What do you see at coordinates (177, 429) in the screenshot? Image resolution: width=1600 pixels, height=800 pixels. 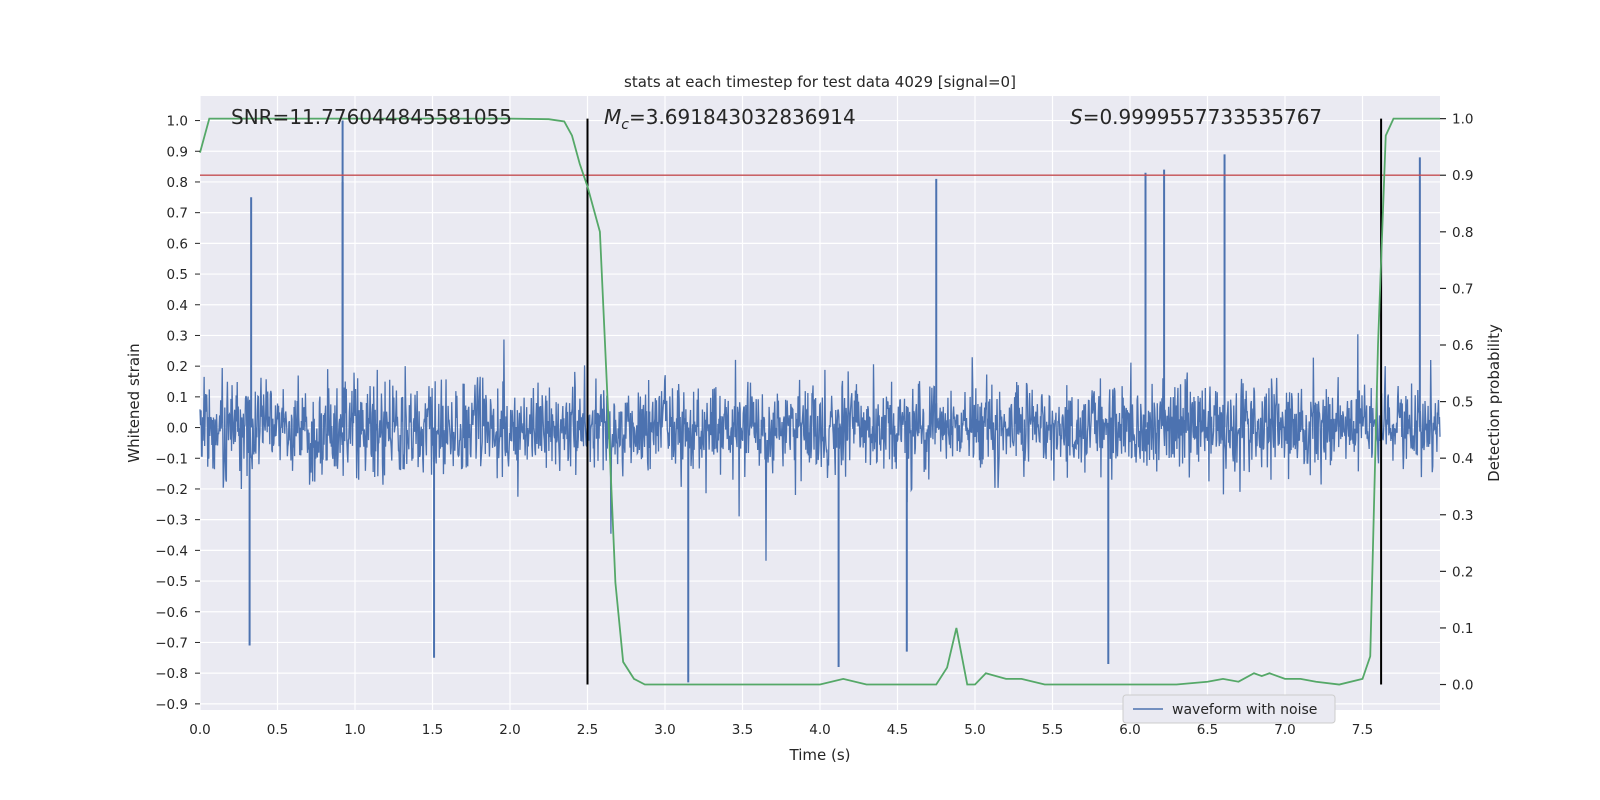 I see `y-left-tick-label: 0.0` at bounding box center [177, 429].